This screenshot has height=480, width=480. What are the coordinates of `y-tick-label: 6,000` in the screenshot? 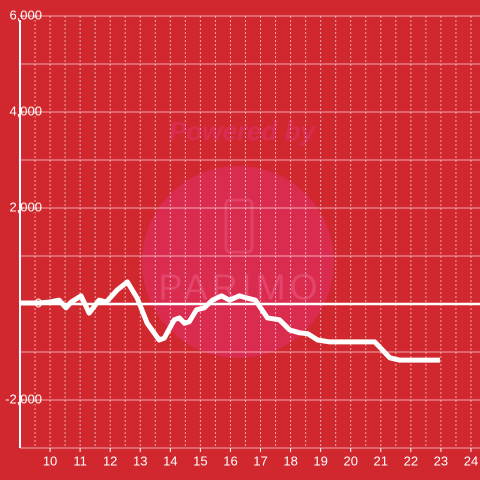 It's located at (25, 14).